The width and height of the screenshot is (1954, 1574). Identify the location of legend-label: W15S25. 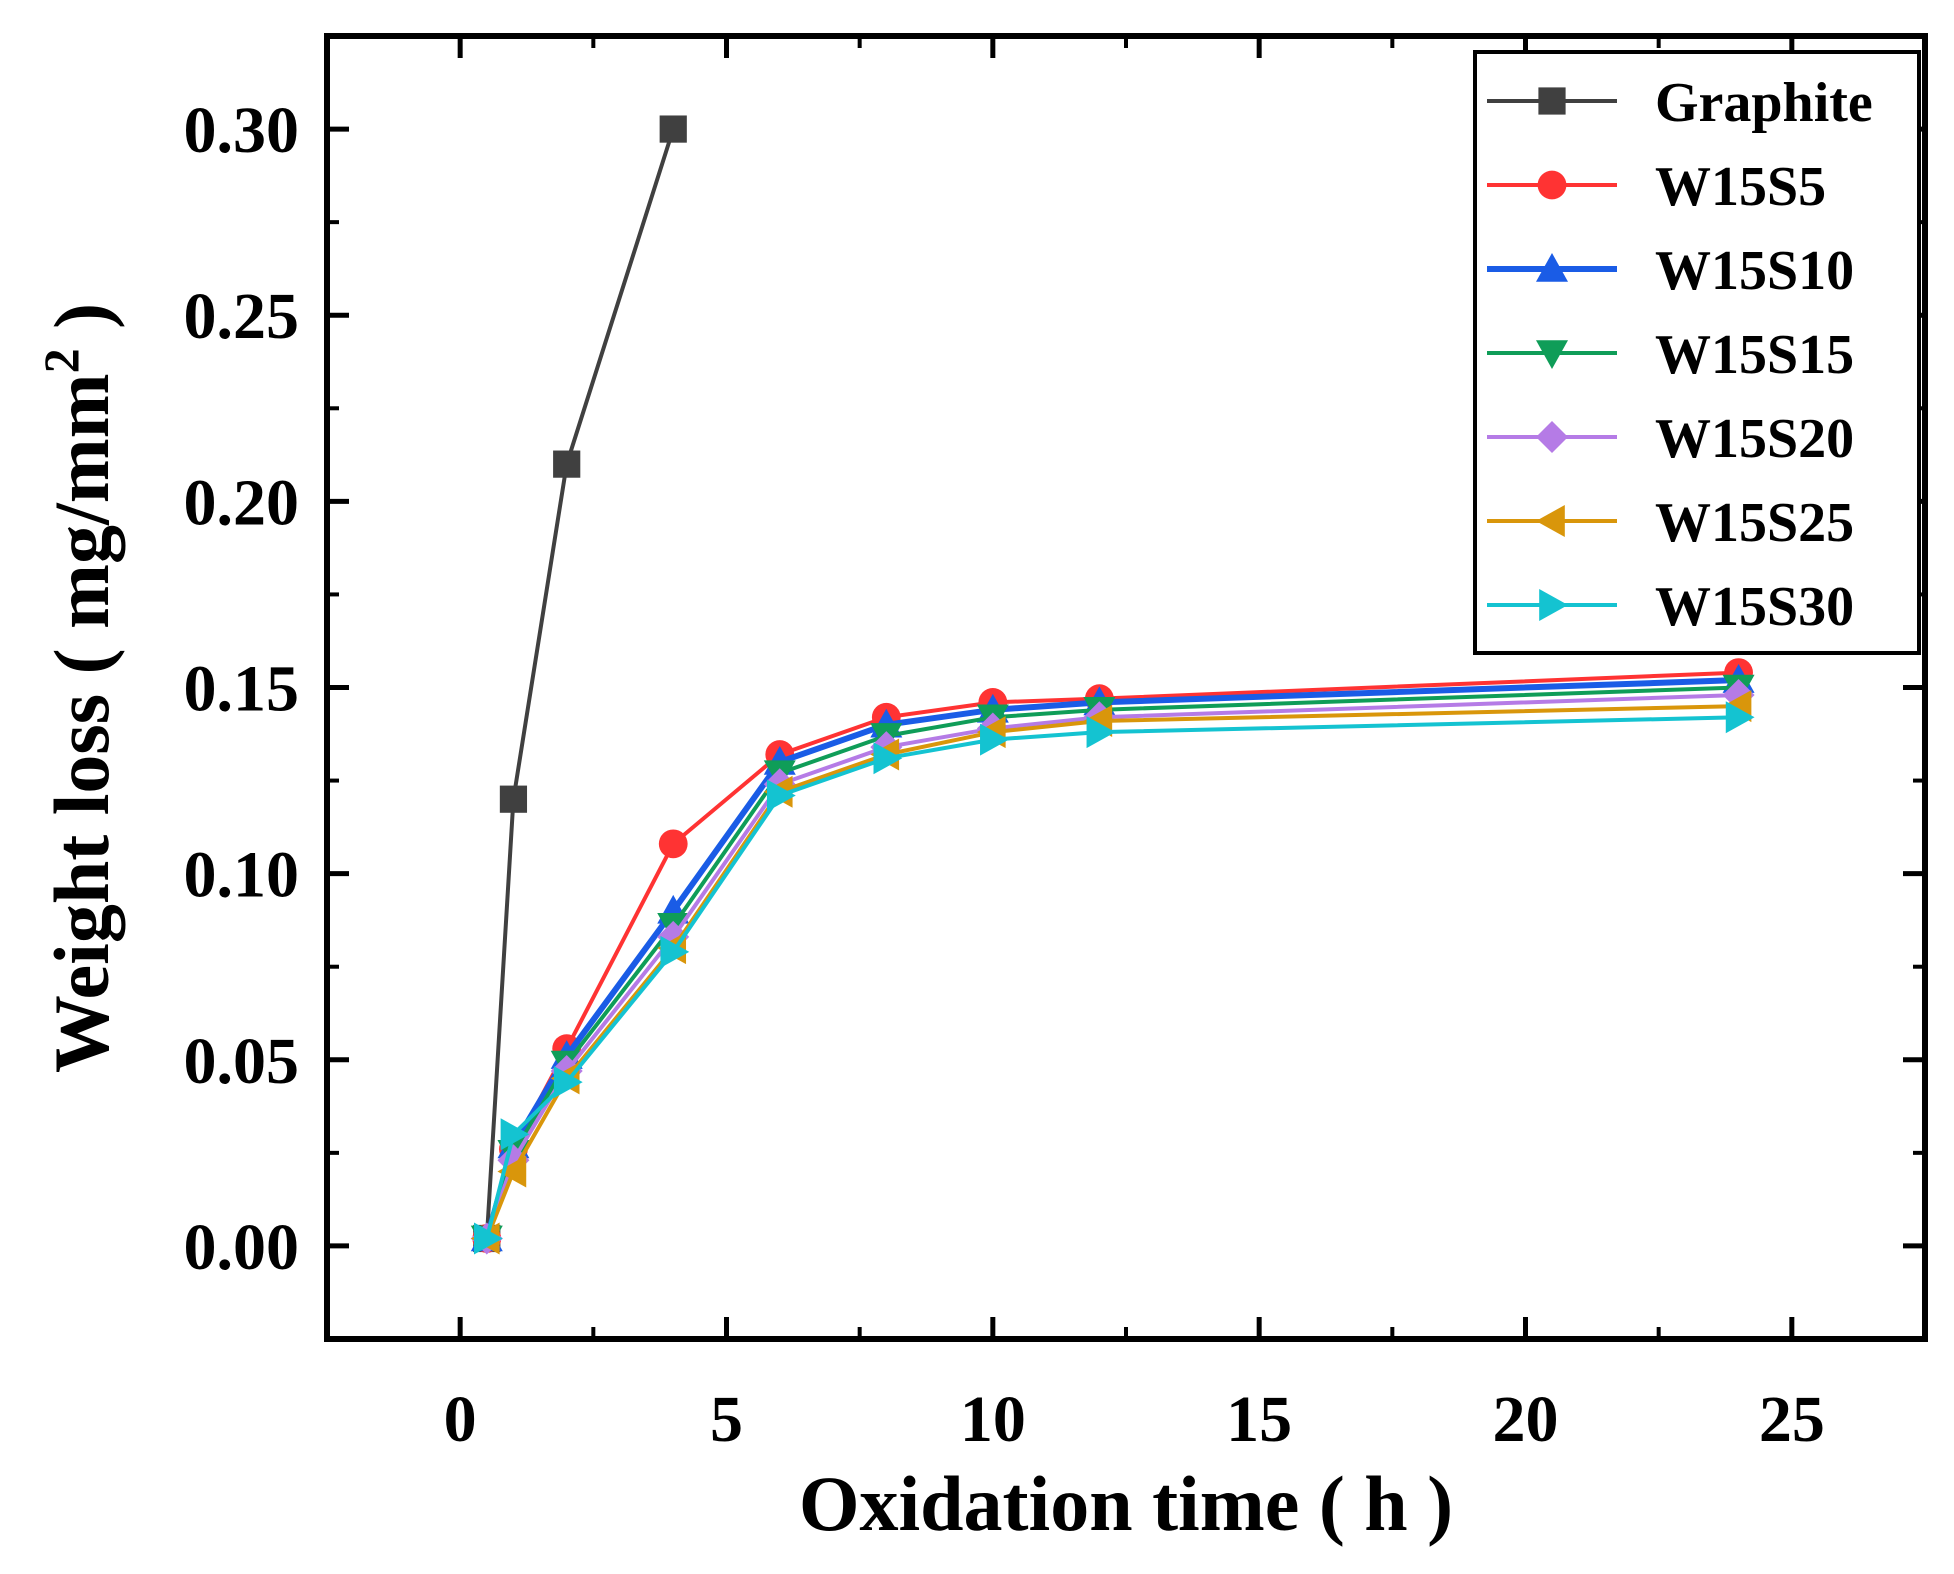
(1754, 523).